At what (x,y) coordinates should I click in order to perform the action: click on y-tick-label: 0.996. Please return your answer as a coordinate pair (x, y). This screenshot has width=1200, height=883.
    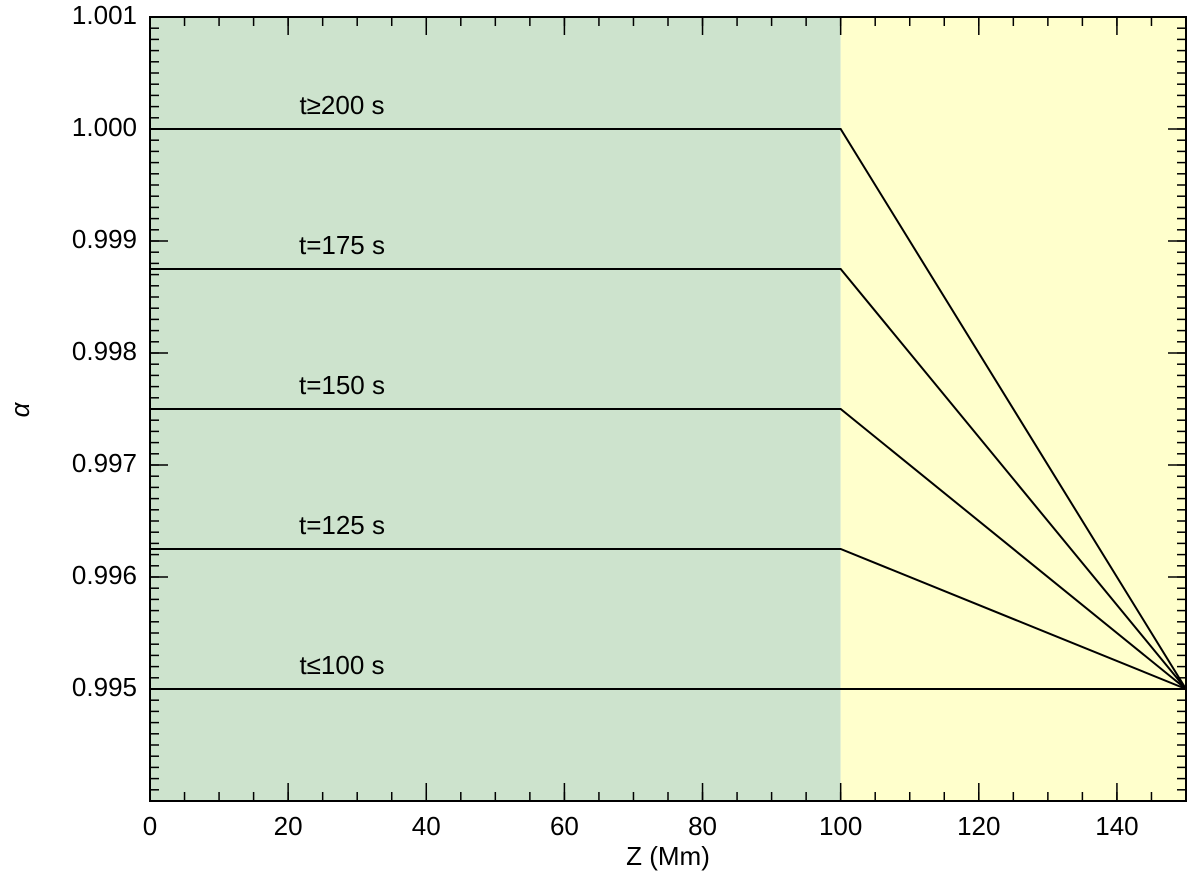
    Looking at the image, I should click on (104, 575).